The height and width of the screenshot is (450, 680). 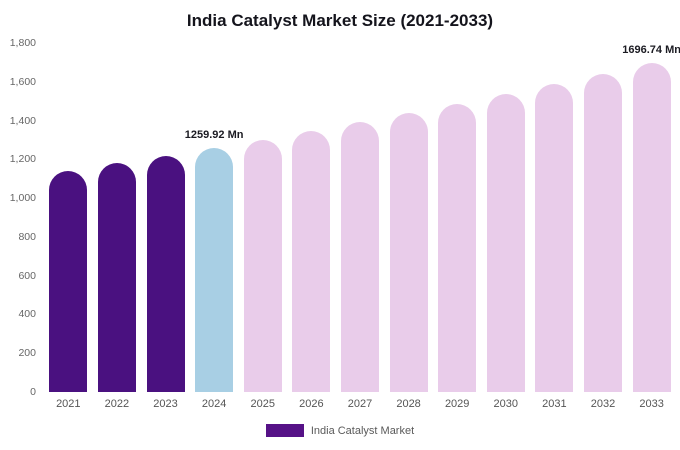 I want to click on x-tick-label-2027: 2027, so click(x=360, y=404).